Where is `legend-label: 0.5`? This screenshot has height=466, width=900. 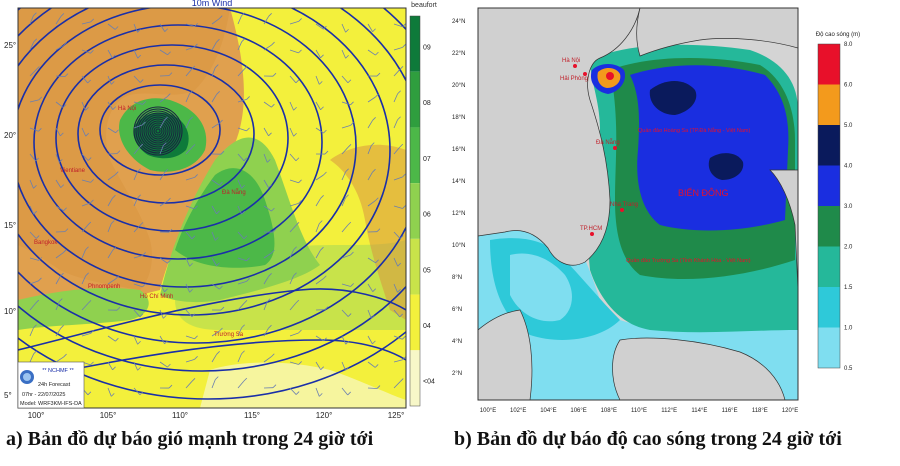 legend-label: 0.5 is located at coordinates (848, 369).